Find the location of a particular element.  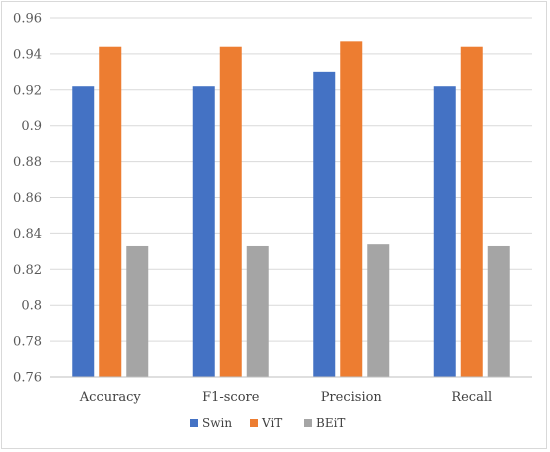

legend-label: ViT is located at coordinates (271, 423).